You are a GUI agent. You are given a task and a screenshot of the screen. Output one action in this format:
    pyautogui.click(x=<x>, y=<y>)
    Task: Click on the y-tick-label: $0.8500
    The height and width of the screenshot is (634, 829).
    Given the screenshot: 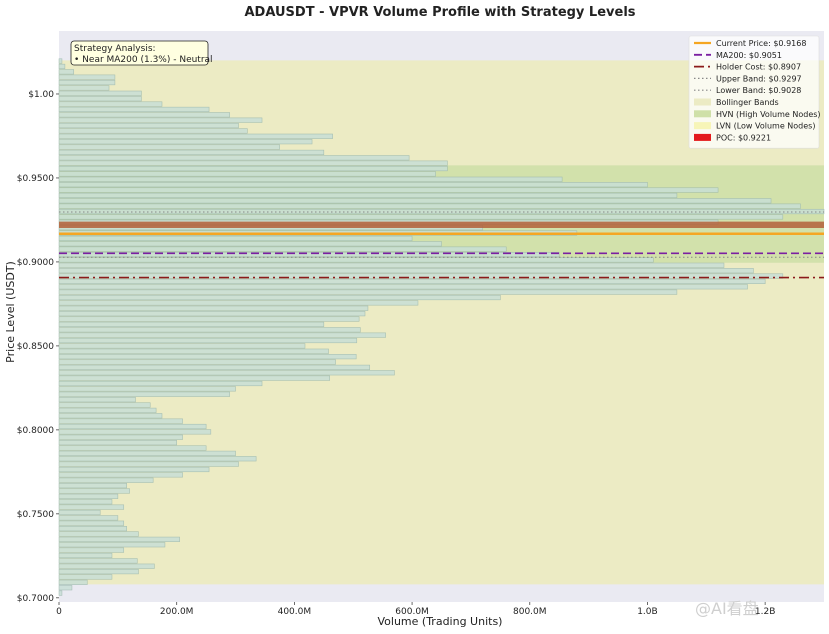 What is the action you would take?
    pyautogui.click(x=35, y=347)
    